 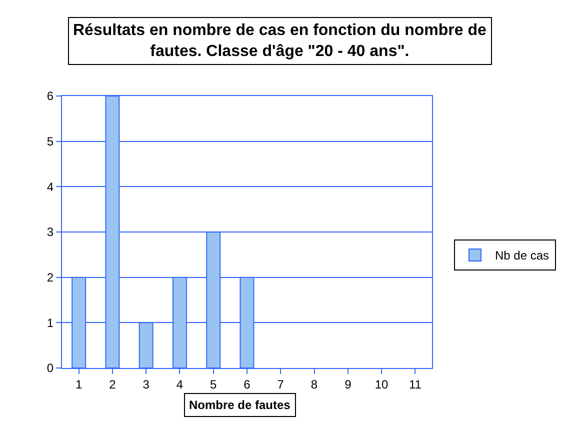 I want to click on x-tick-label: 1, so click(x=78, y=384).